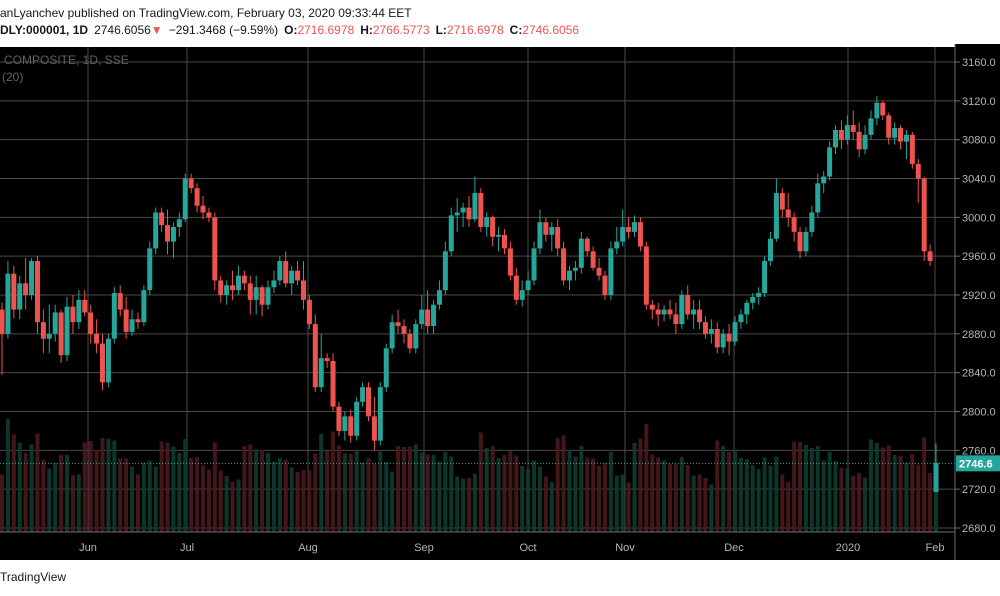 Image resolution: width=1000 pixels, height=596 pixels. What do you see at coordinates (979, 490) in the screenshot?
I see `y-tick-label: 2720.0` at bounding box center [979, 490].